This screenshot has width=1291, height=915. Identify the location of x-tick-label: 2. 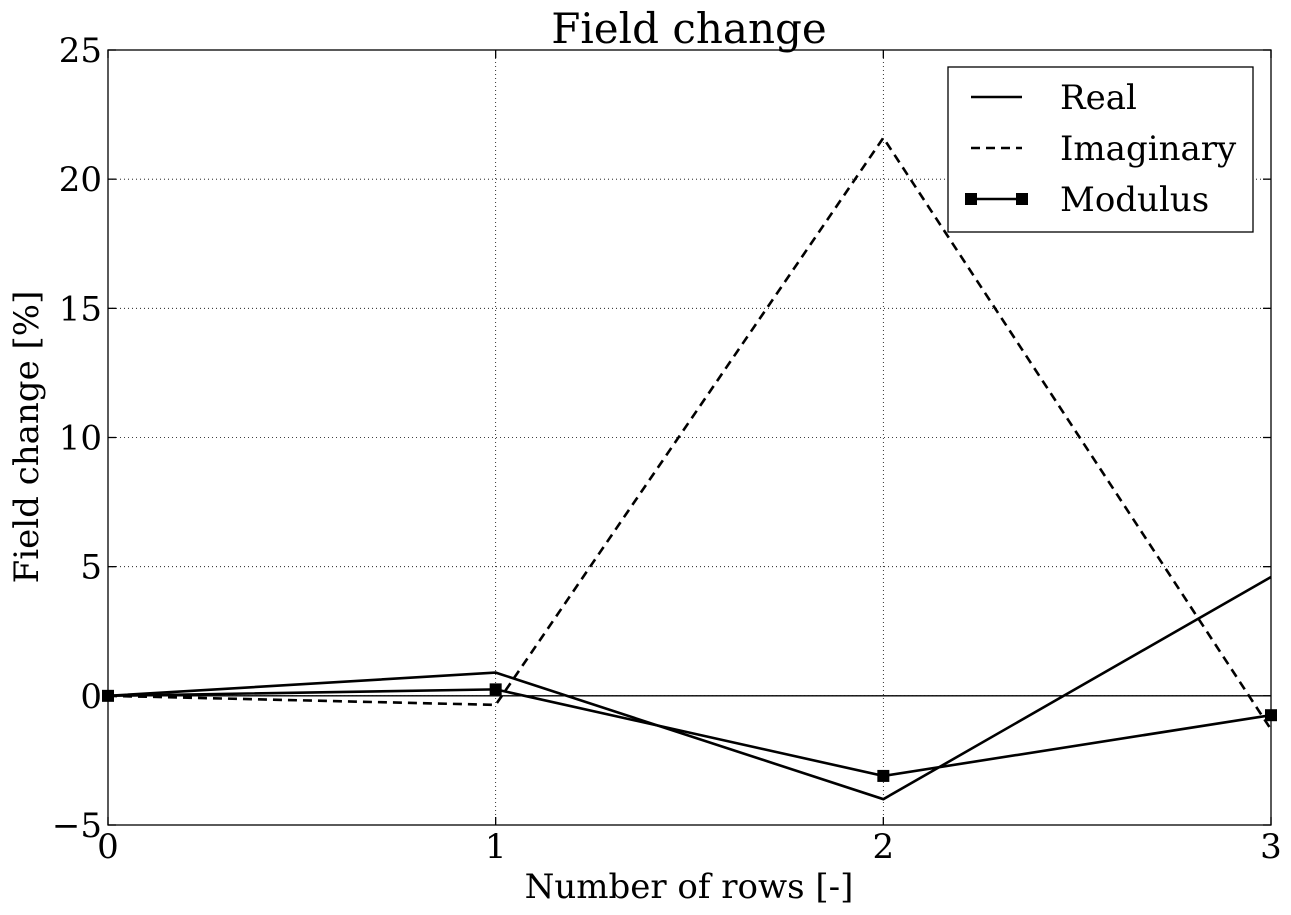
(884, 847).